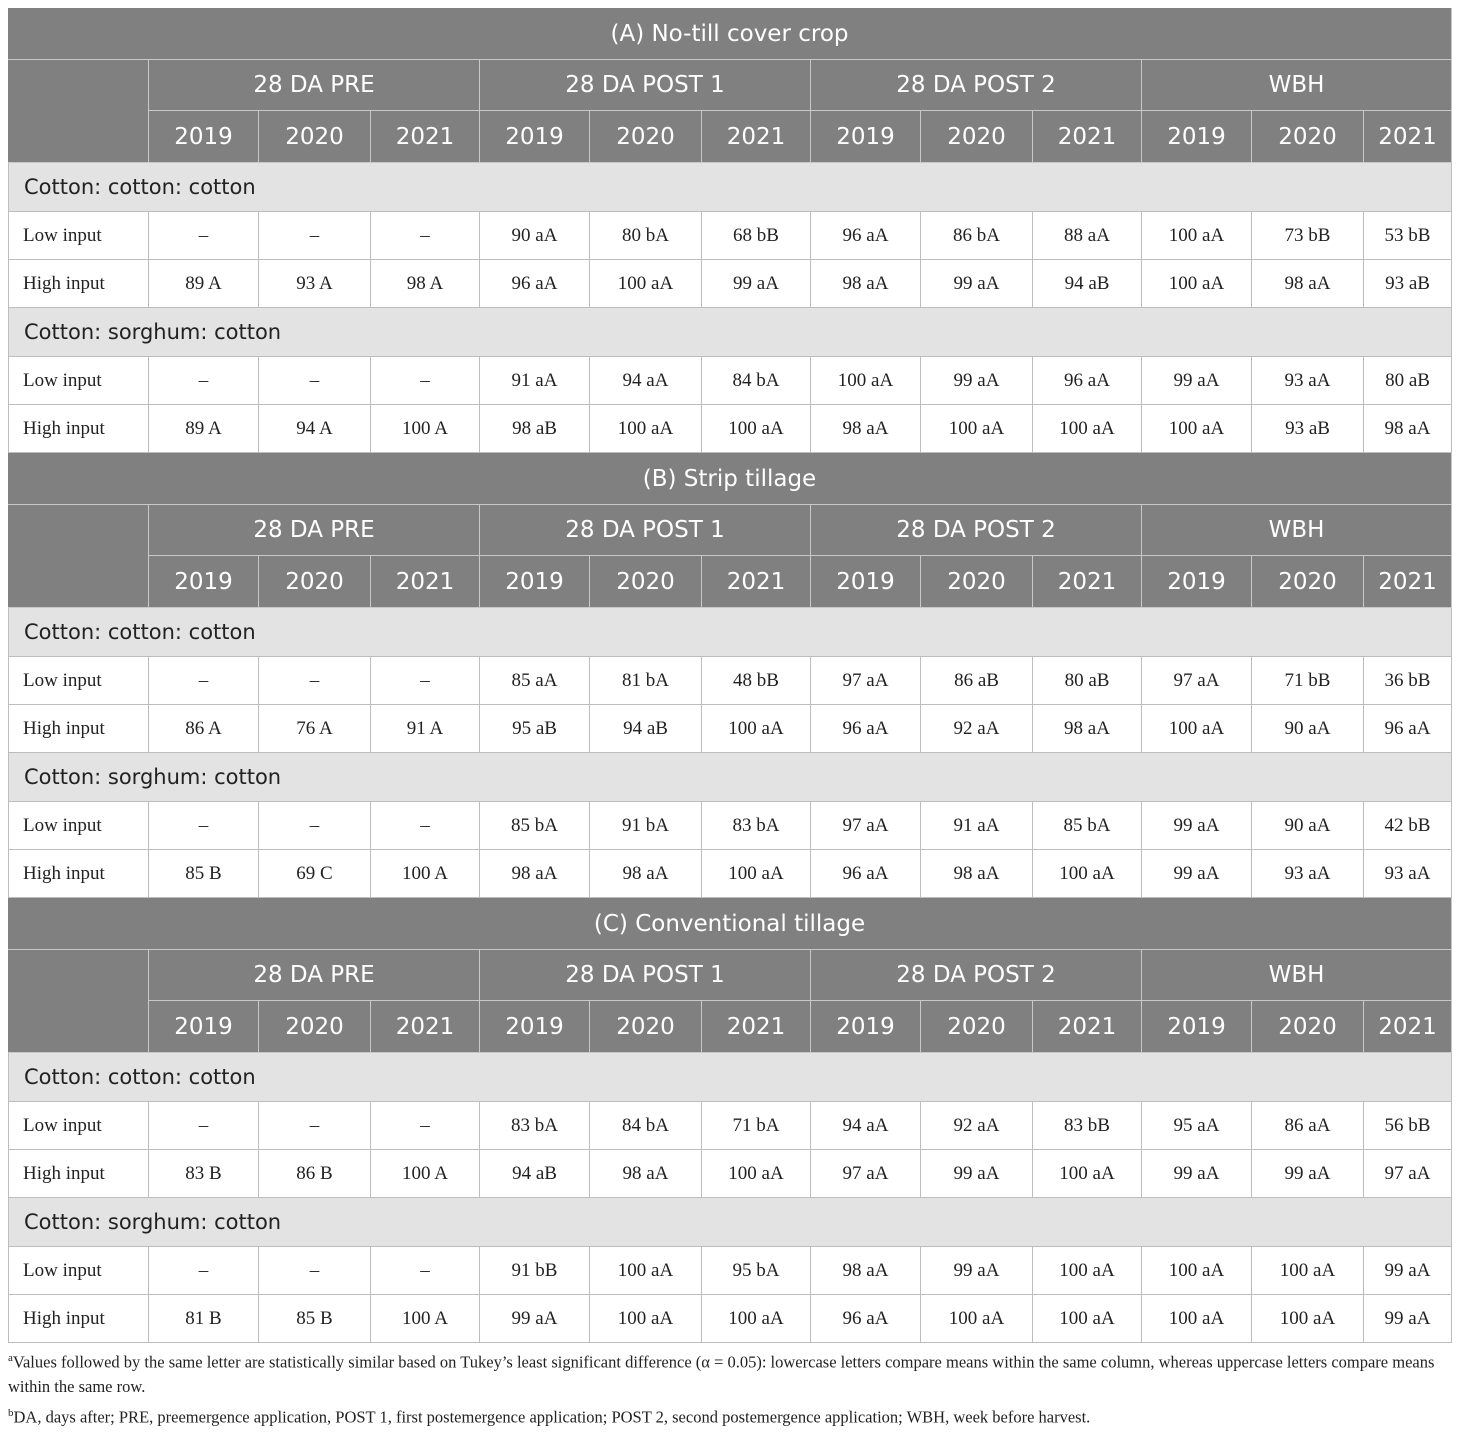 The image size is (1460, 1435). I want to click on header-blank, so click(78, 1001).